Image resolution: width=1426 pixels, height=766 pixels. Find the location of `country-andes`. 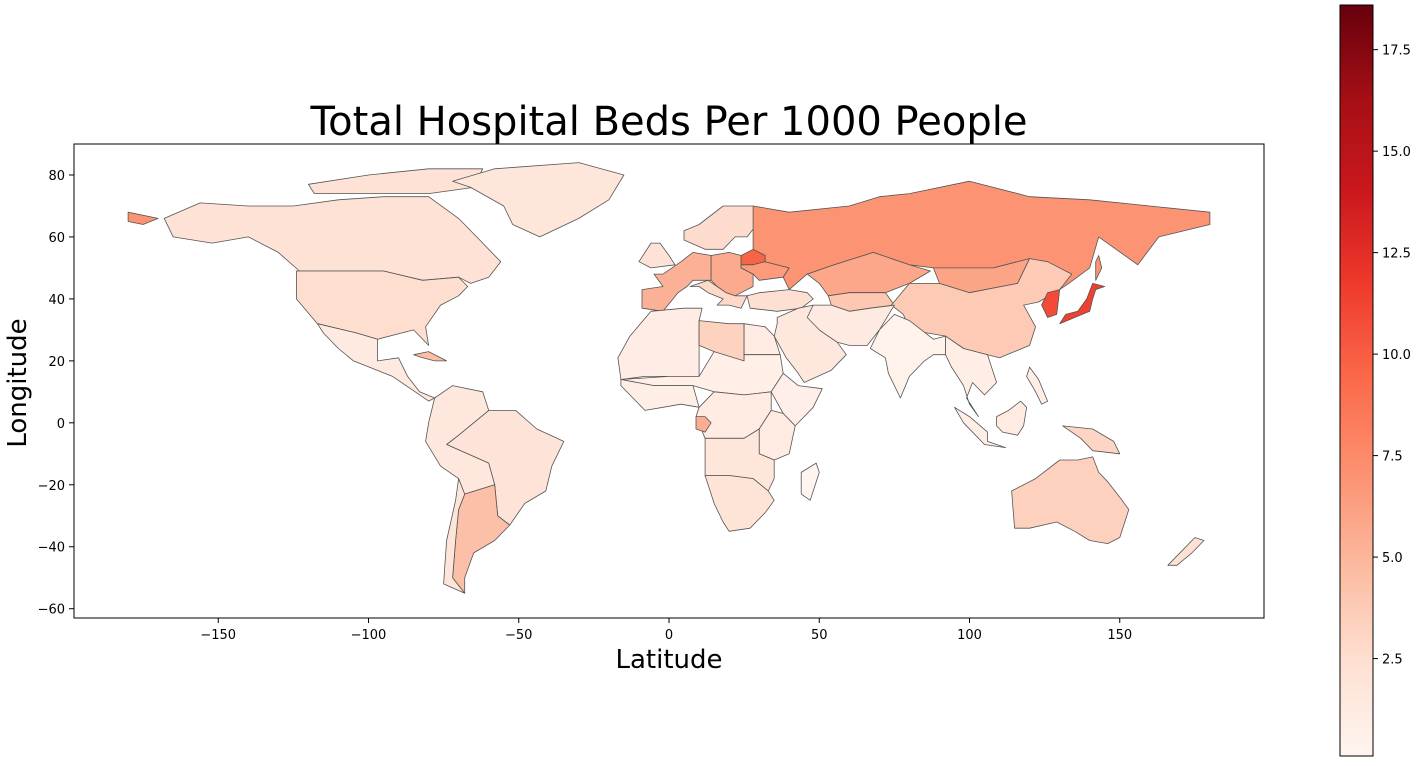

country-andes is located at coordinates (460, 440).